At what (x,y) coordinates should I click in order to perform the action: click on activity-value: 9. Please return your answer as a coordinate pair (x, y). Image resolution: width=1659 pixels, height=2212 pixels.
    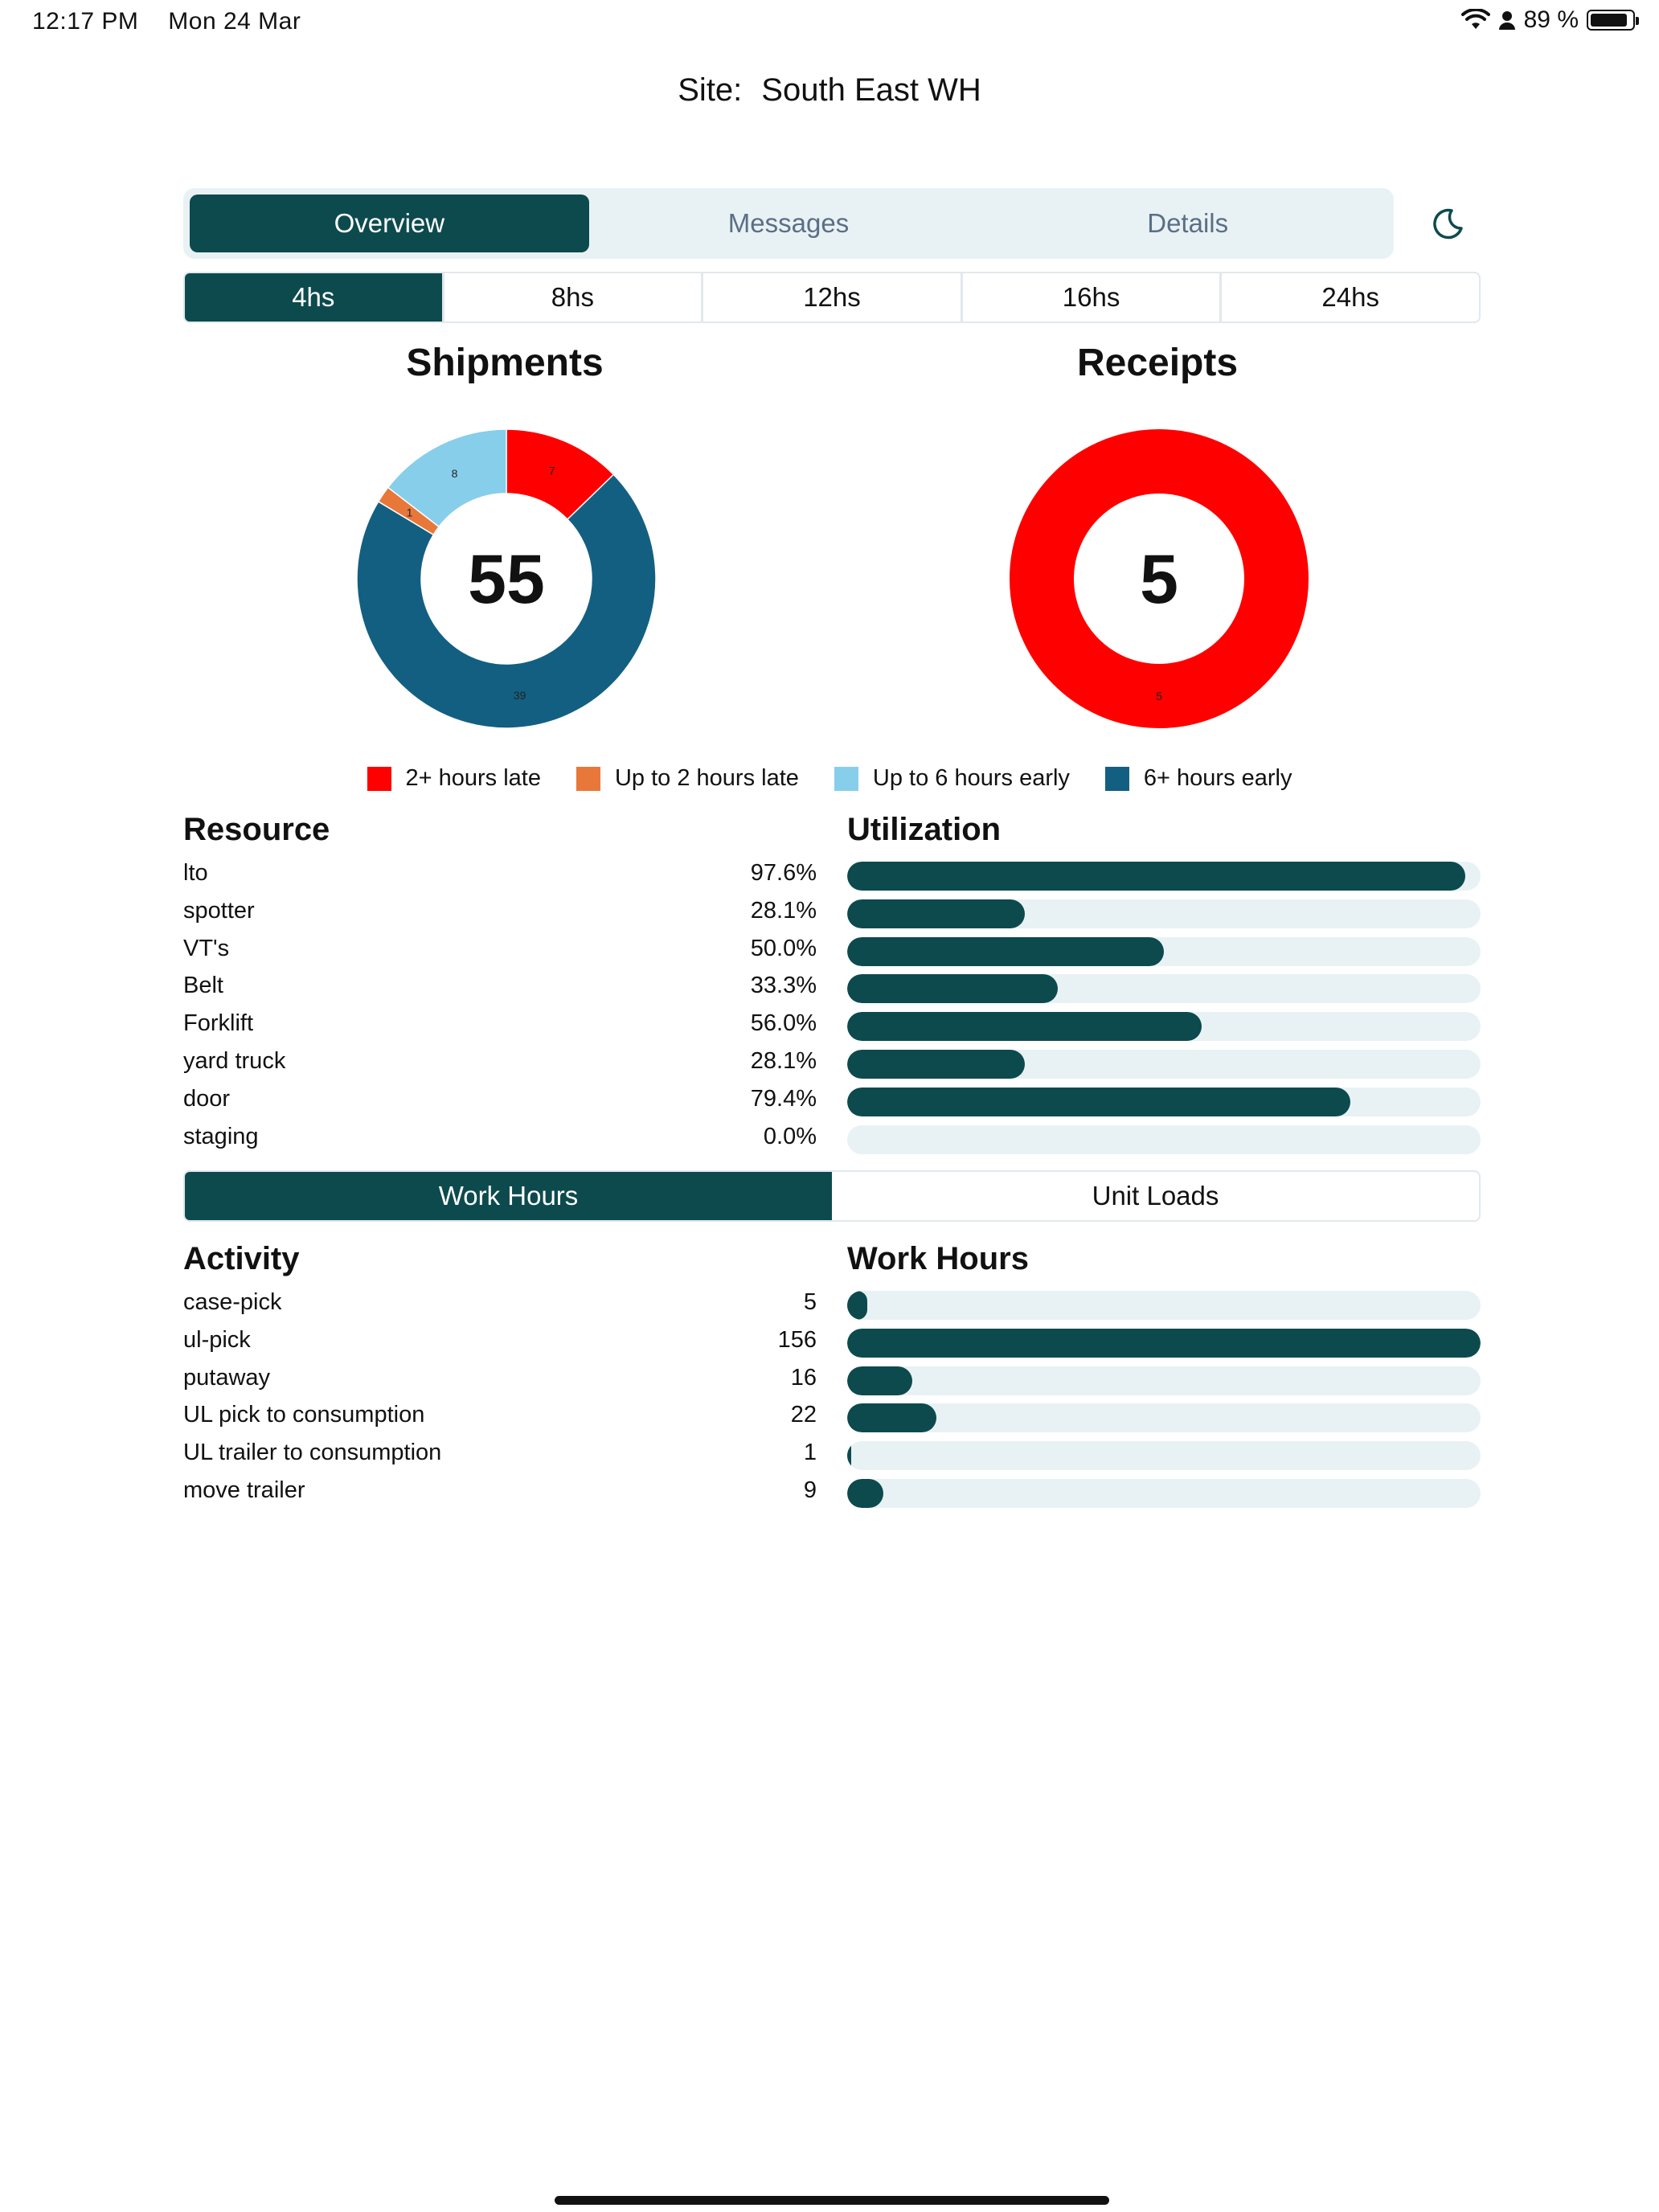
    Looking at the image, I should click on (810, 1490).